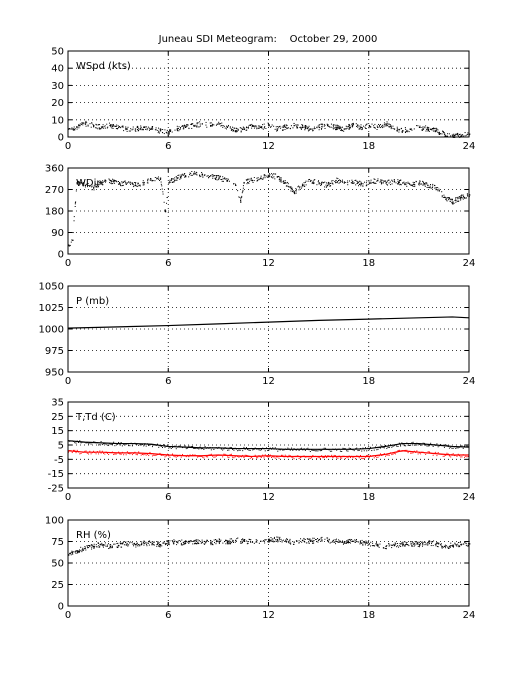  I want to click on panel-label-temp-dewpoint: T,Td (C), so click(95, 417).